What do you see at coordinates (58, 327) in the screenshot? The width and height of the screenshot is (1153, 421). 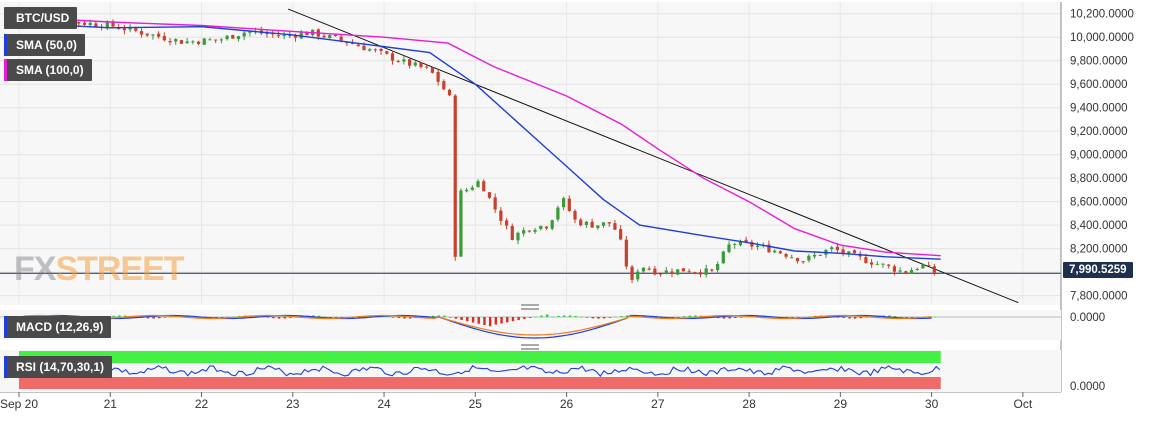 I see `macd-label: MACD (12,26,9)` at bounding box center [58, 327].